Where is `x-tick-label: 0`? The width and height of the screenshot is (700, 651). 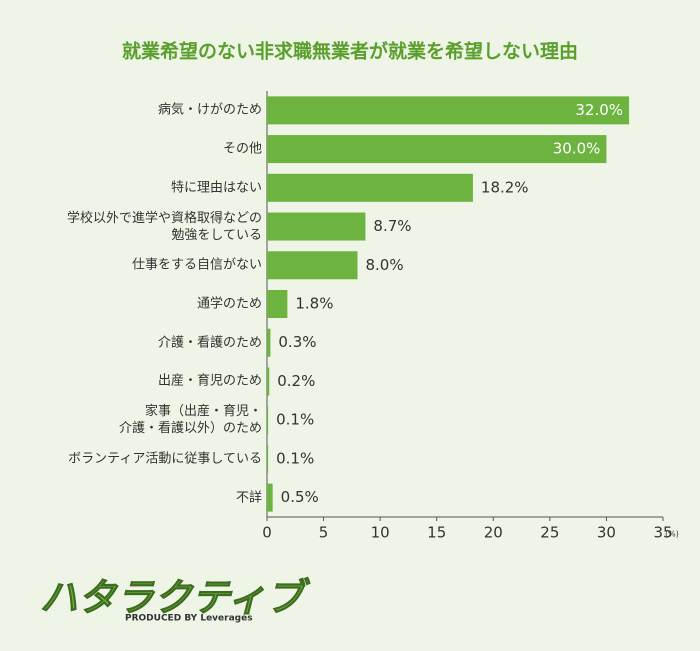 x-tick-label: 0 is located at coordinates (267, 533).